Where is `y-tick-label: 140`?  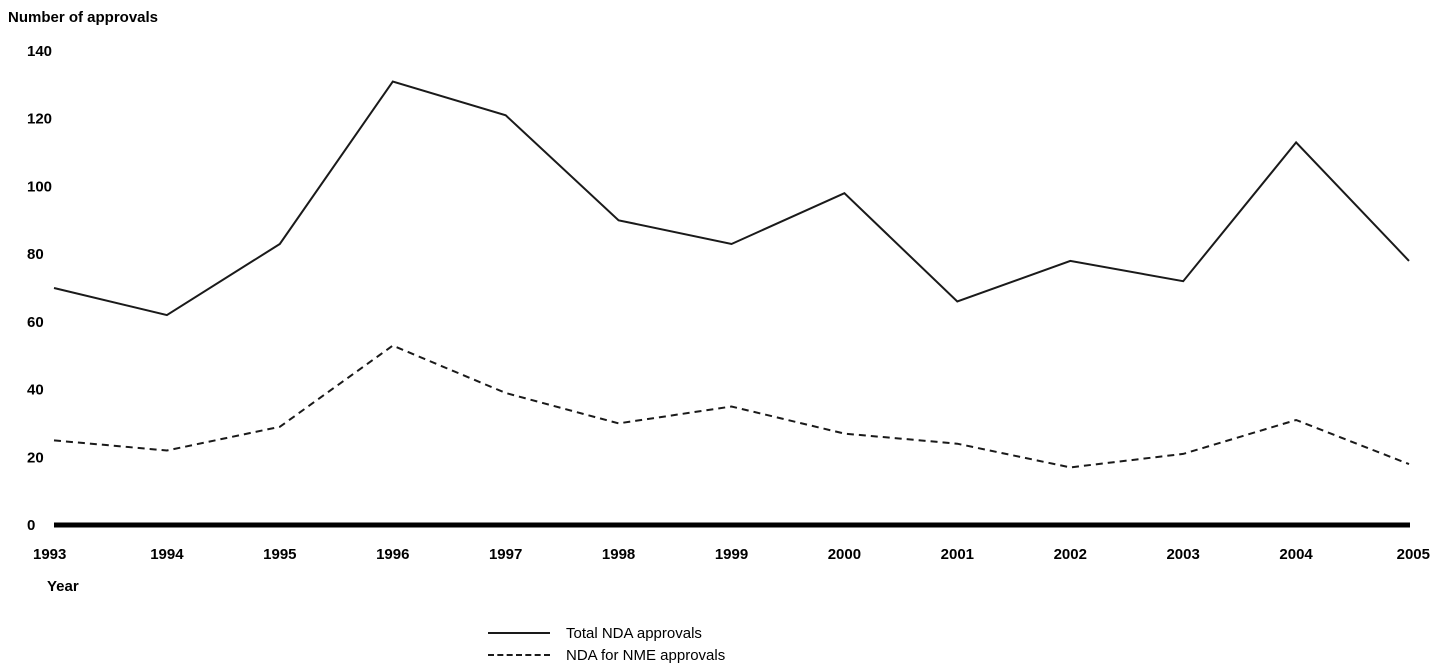
y-tick-label: 140 is located at coordinates (39, 51).